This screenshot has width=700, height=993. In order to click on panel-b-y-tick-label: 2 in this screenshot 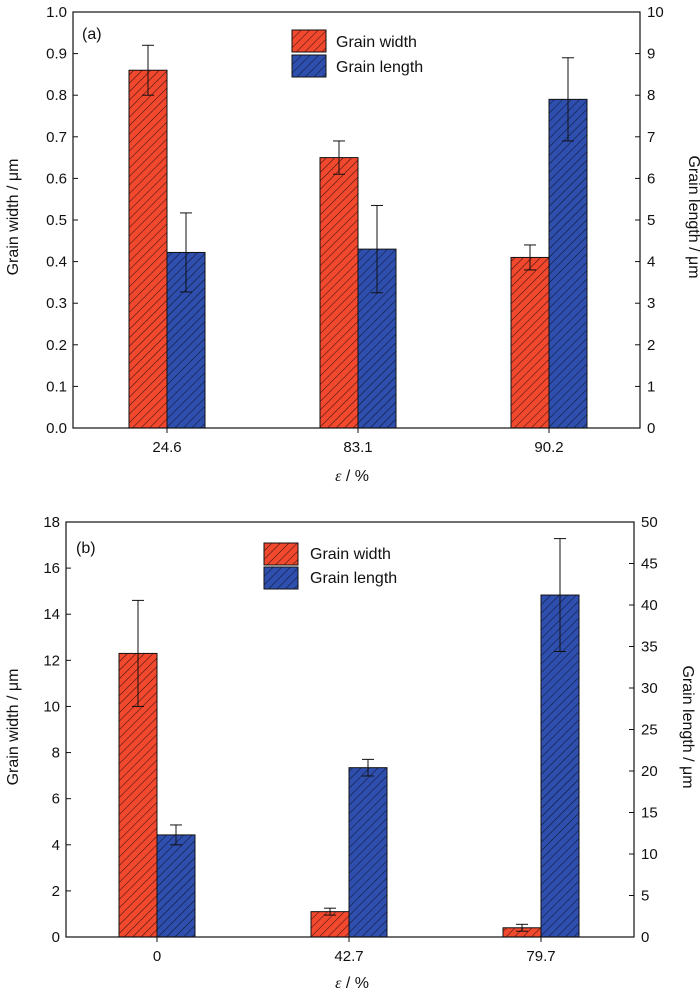, I will do `click(56, 891)`.